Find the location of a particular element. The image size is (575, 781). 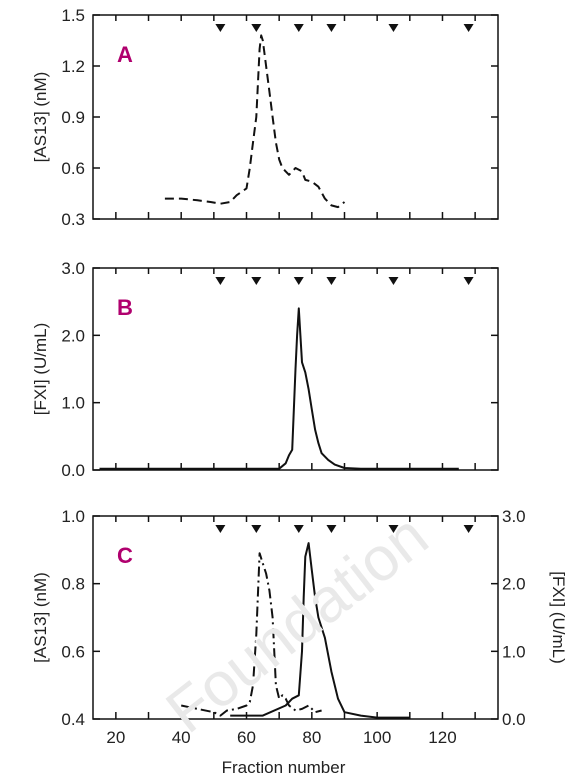

y-axis-title-right: [FXI] (U/mL) is located at coordinates (558, 617).